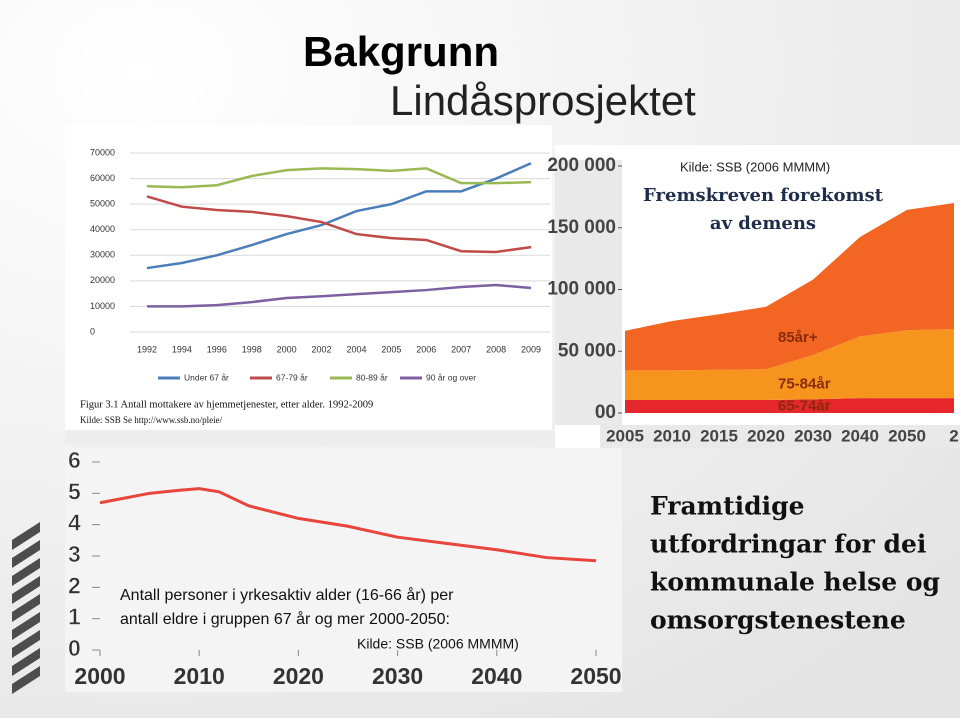  I want to click on side-text-line: omsorgstenestene, so click(778, 620).